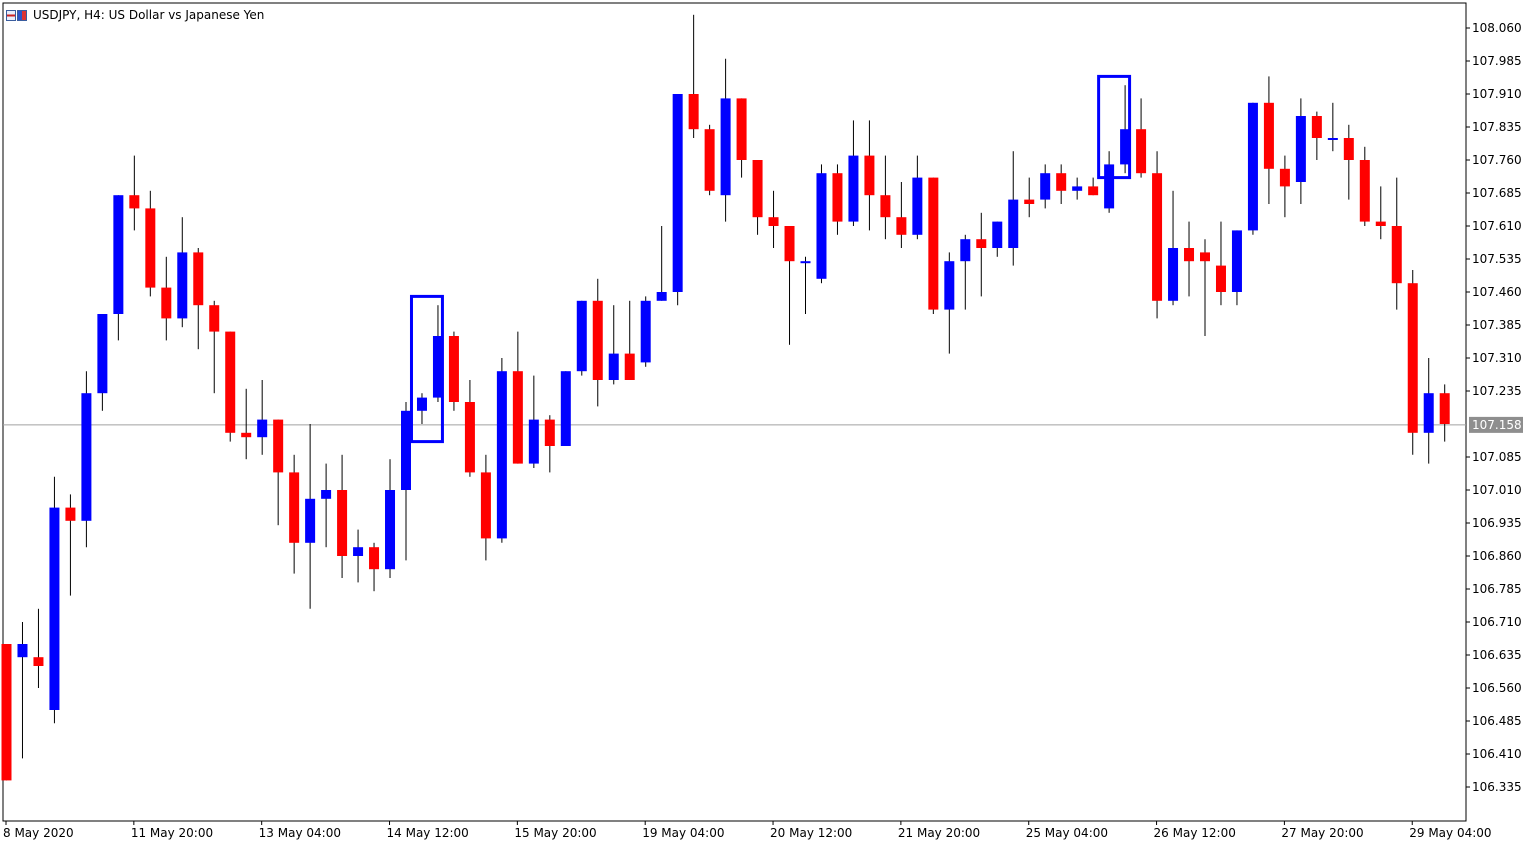 Image resolution: width=1537 pixels, height=855 pixels. Describe the element at coordinates (1497, 688) in the screenshot. I see `y-tick-label: 106.560` at that location.